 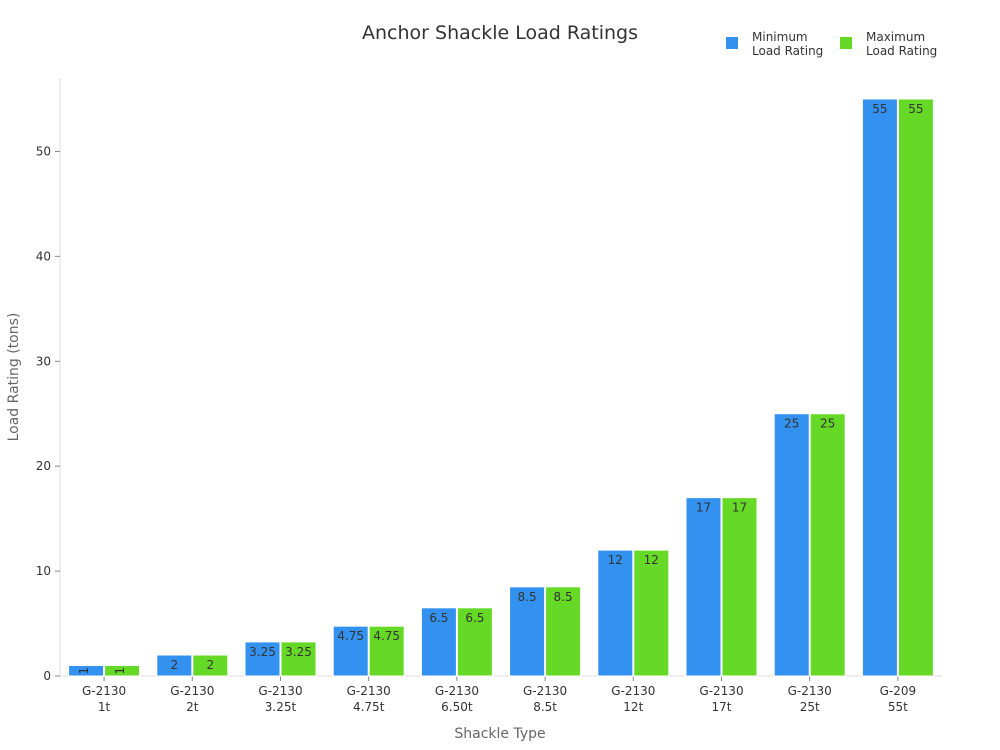 What do you see at coordinates (43, 571) in the screenshot?
I see `y-tick-label: 10` at bounding box center [43, 571].